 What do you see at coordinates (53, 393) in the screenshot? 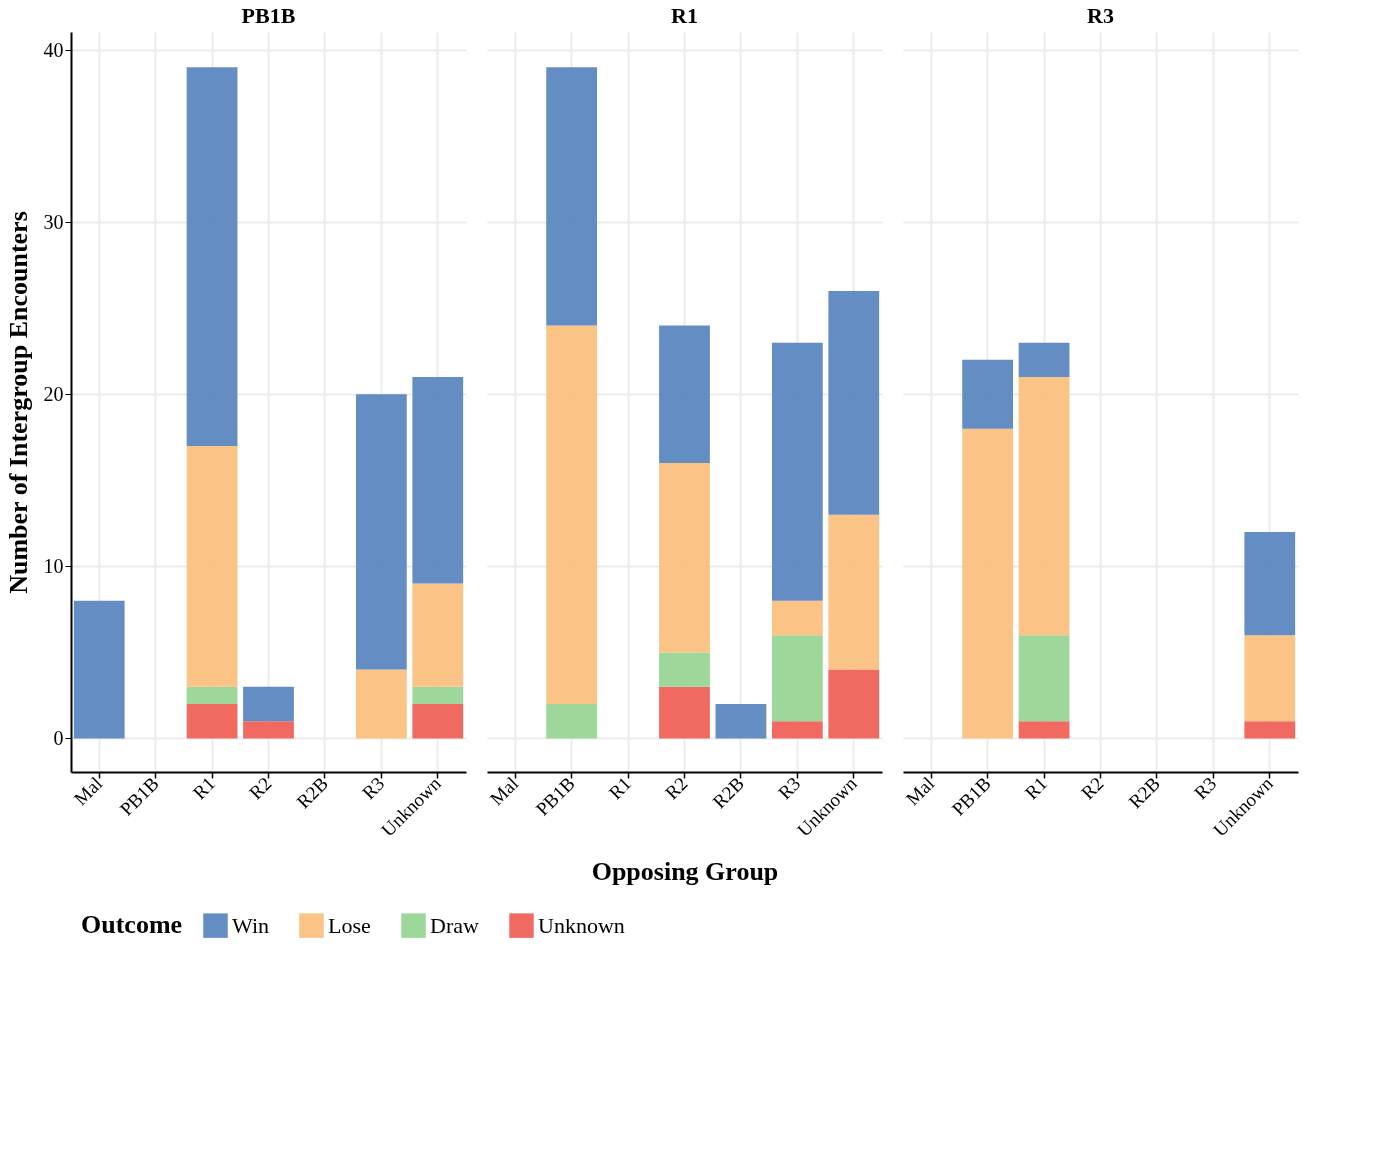
I see `y-tick-label: 20` at bounding box center [53, 393].